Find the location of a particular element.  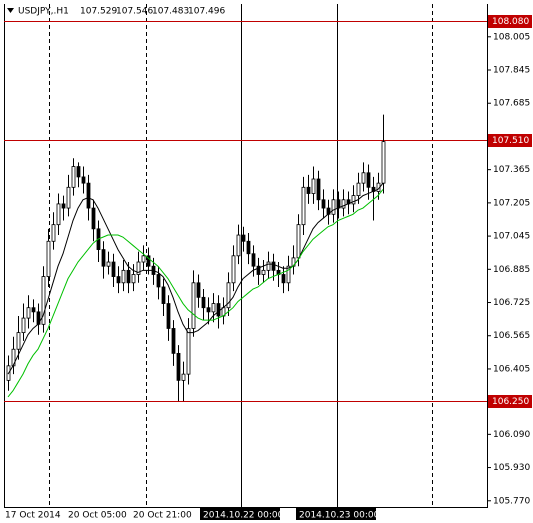

header-close: 107.496 is located at coordinates (206, 12).